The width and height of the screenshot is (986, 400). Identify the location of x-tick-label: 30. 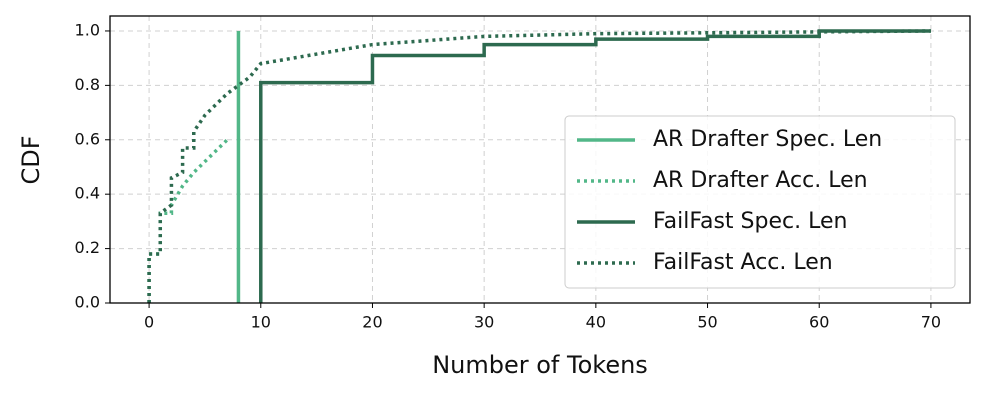
(484, 322).